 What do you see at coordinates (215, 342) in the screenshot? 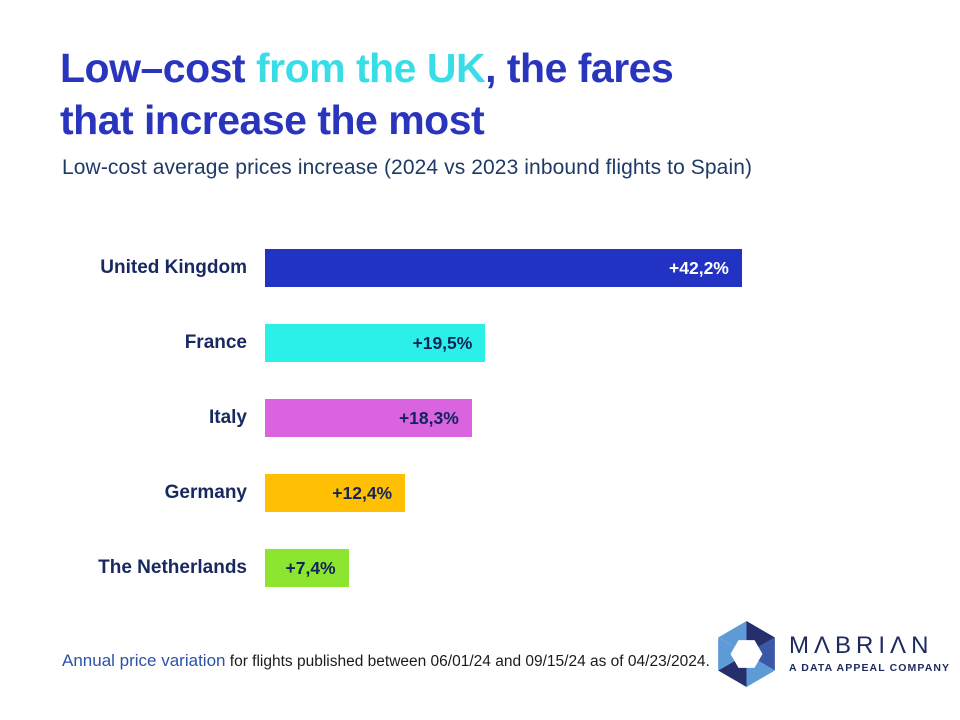
I see `category-label: France` at bounding box center [215, 342].